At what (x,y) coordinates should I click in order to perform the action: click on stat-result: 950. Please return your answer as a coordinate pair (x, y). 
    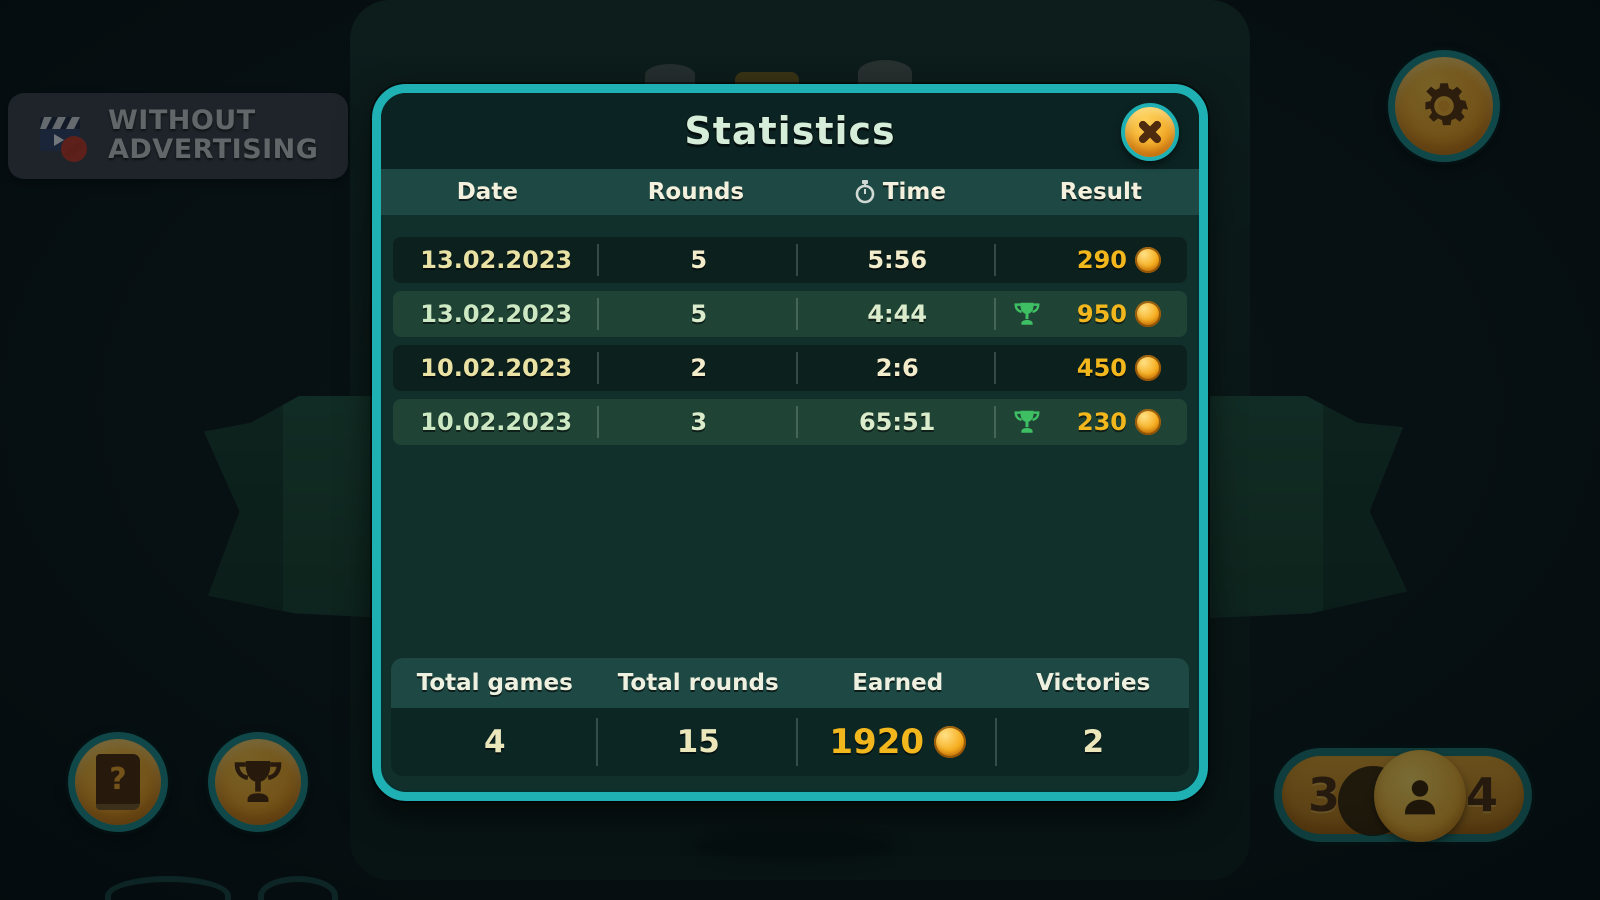
    Looking at the image, I should click on (1091, 314).